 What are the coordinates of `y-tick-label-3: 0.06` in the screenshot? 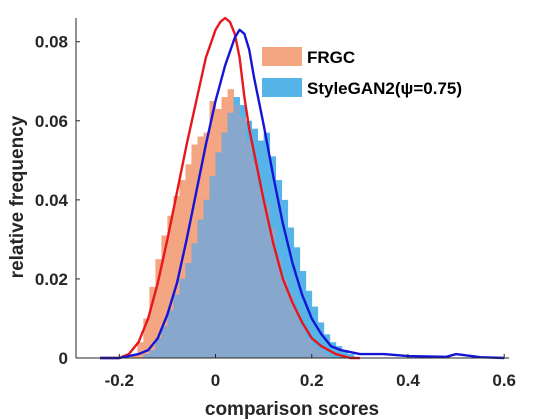 It's located at (51, 121).